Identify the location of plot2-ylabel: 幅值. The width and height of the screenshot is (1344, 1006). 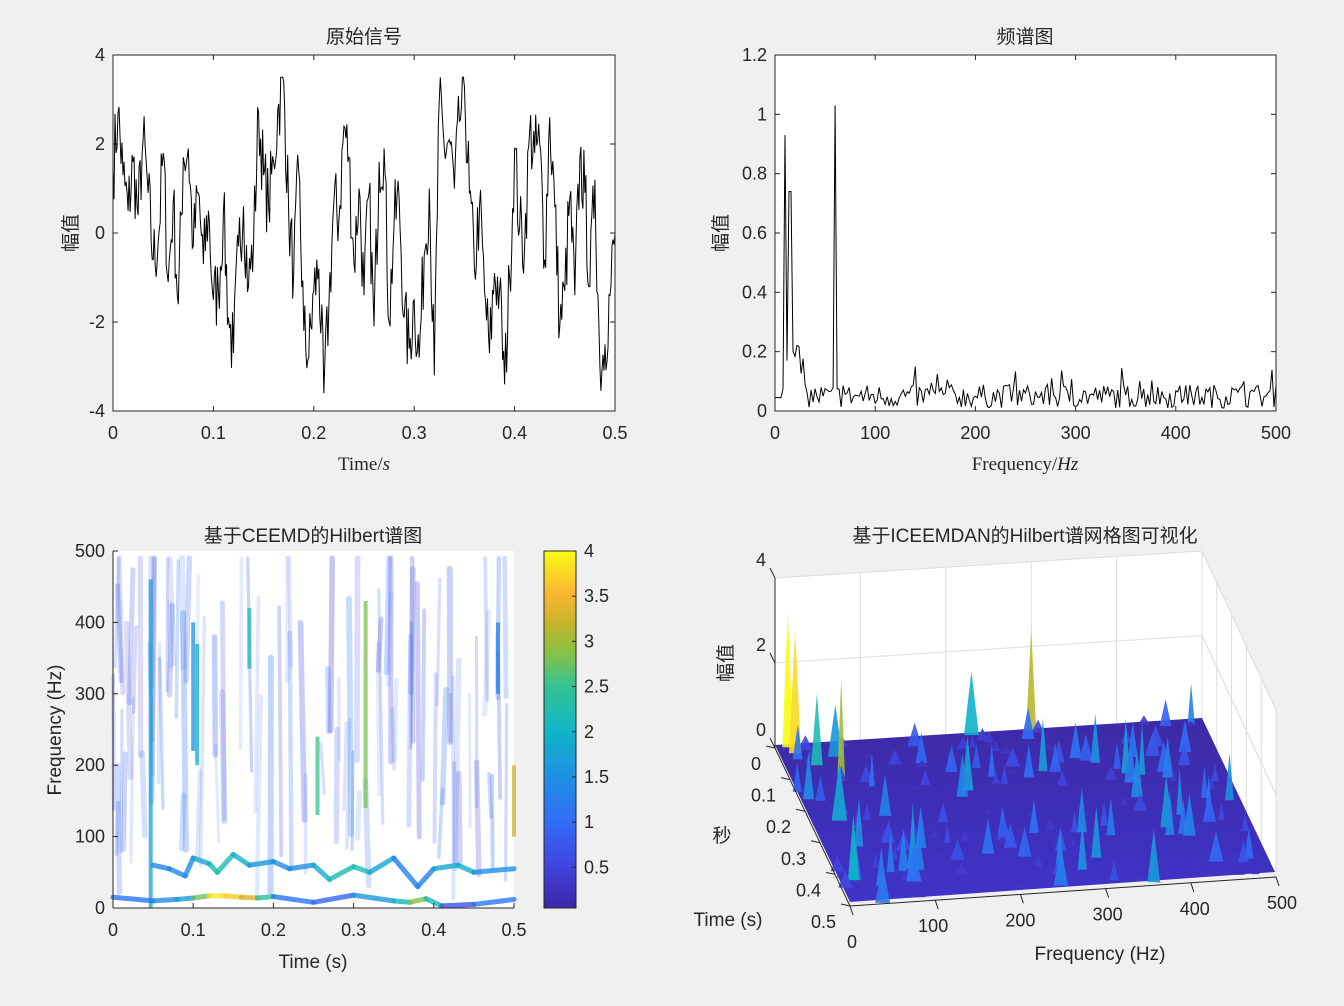
(721, 233).